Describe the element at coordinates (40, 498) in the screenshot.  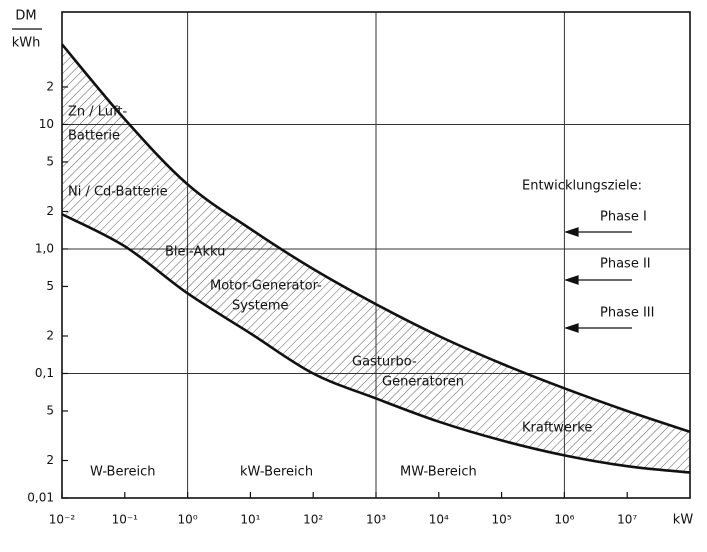
I see `y-tick-label: 0,01` at that location.